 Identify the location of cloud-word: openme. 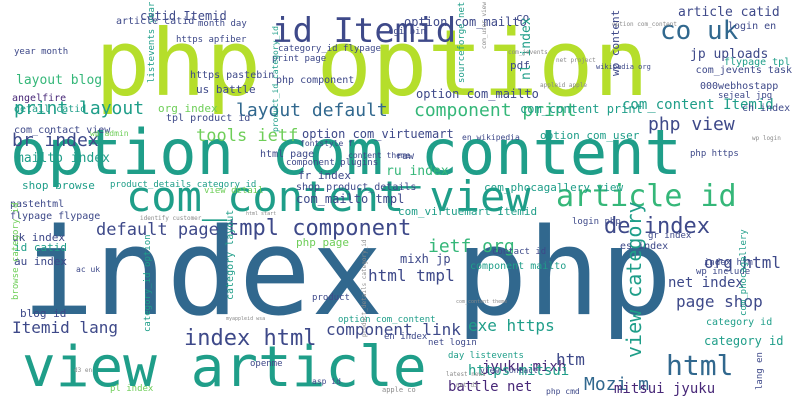
(266, 364).